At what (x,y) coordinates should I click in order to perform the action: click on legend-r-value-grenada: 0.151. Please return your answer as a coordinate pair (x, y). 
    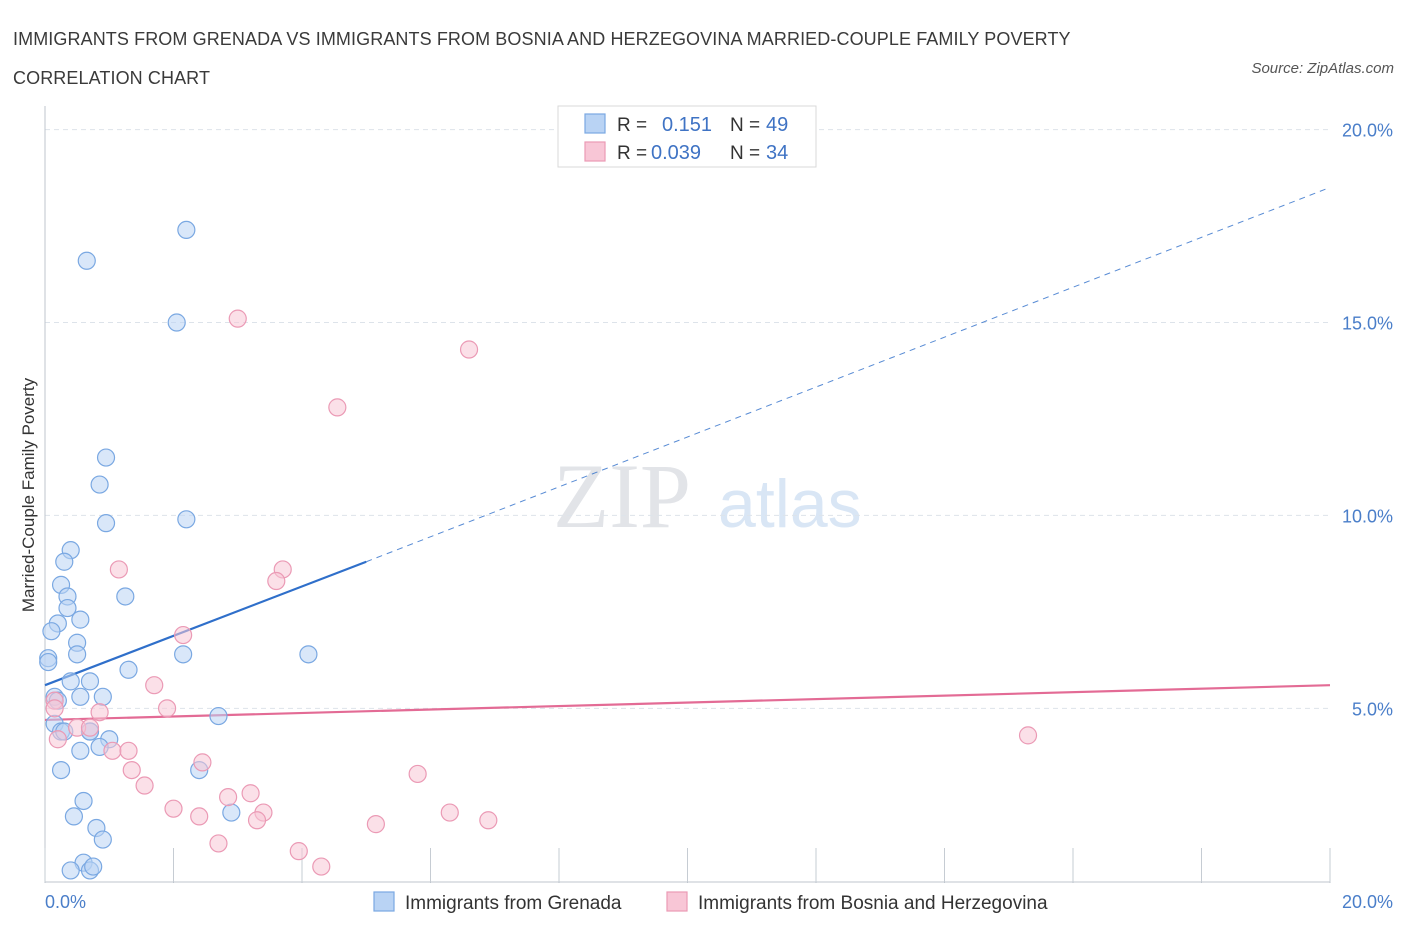
    Looking at the image, I should click on (687, 125).